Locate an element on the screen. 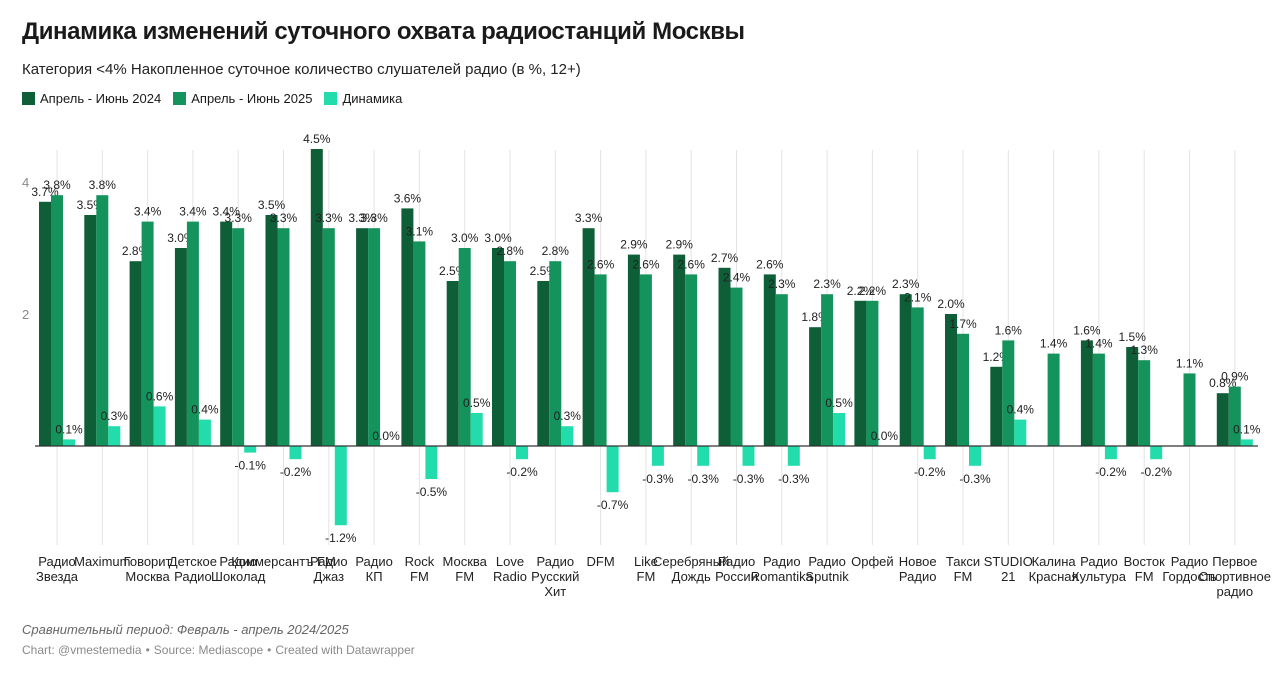 The image size is (1280, 678). x-tick-label: Радио Звезда is located at coordinates (57, 569).